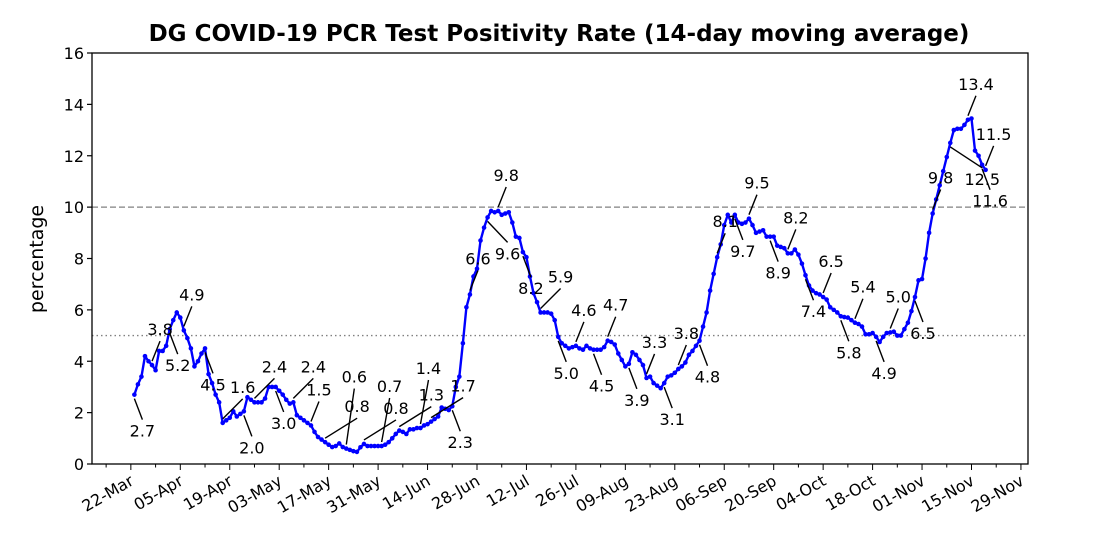  I want to click on x-tick-label: 05-Apr, so click(158, 492).